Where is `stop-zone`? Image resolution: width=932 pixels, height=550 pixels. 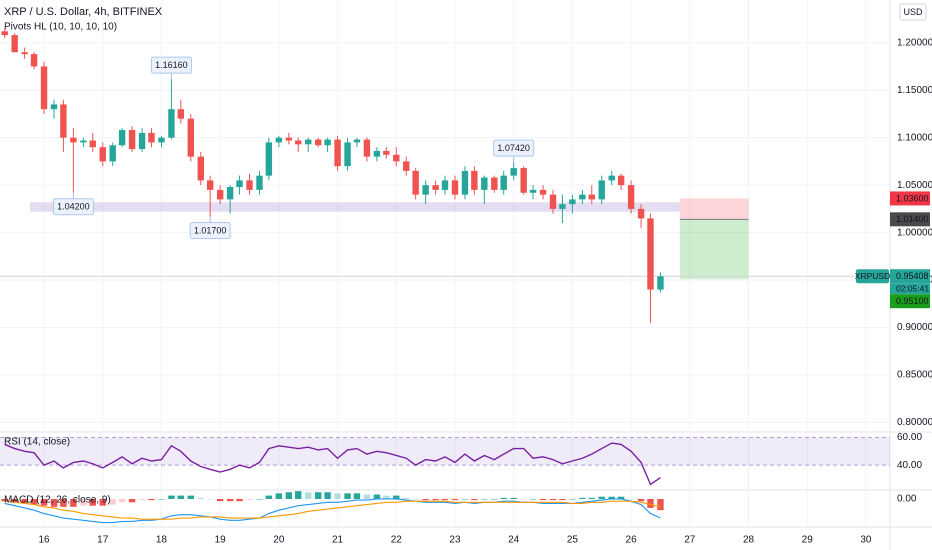 stop-zone is located at coordinates (714, 209).